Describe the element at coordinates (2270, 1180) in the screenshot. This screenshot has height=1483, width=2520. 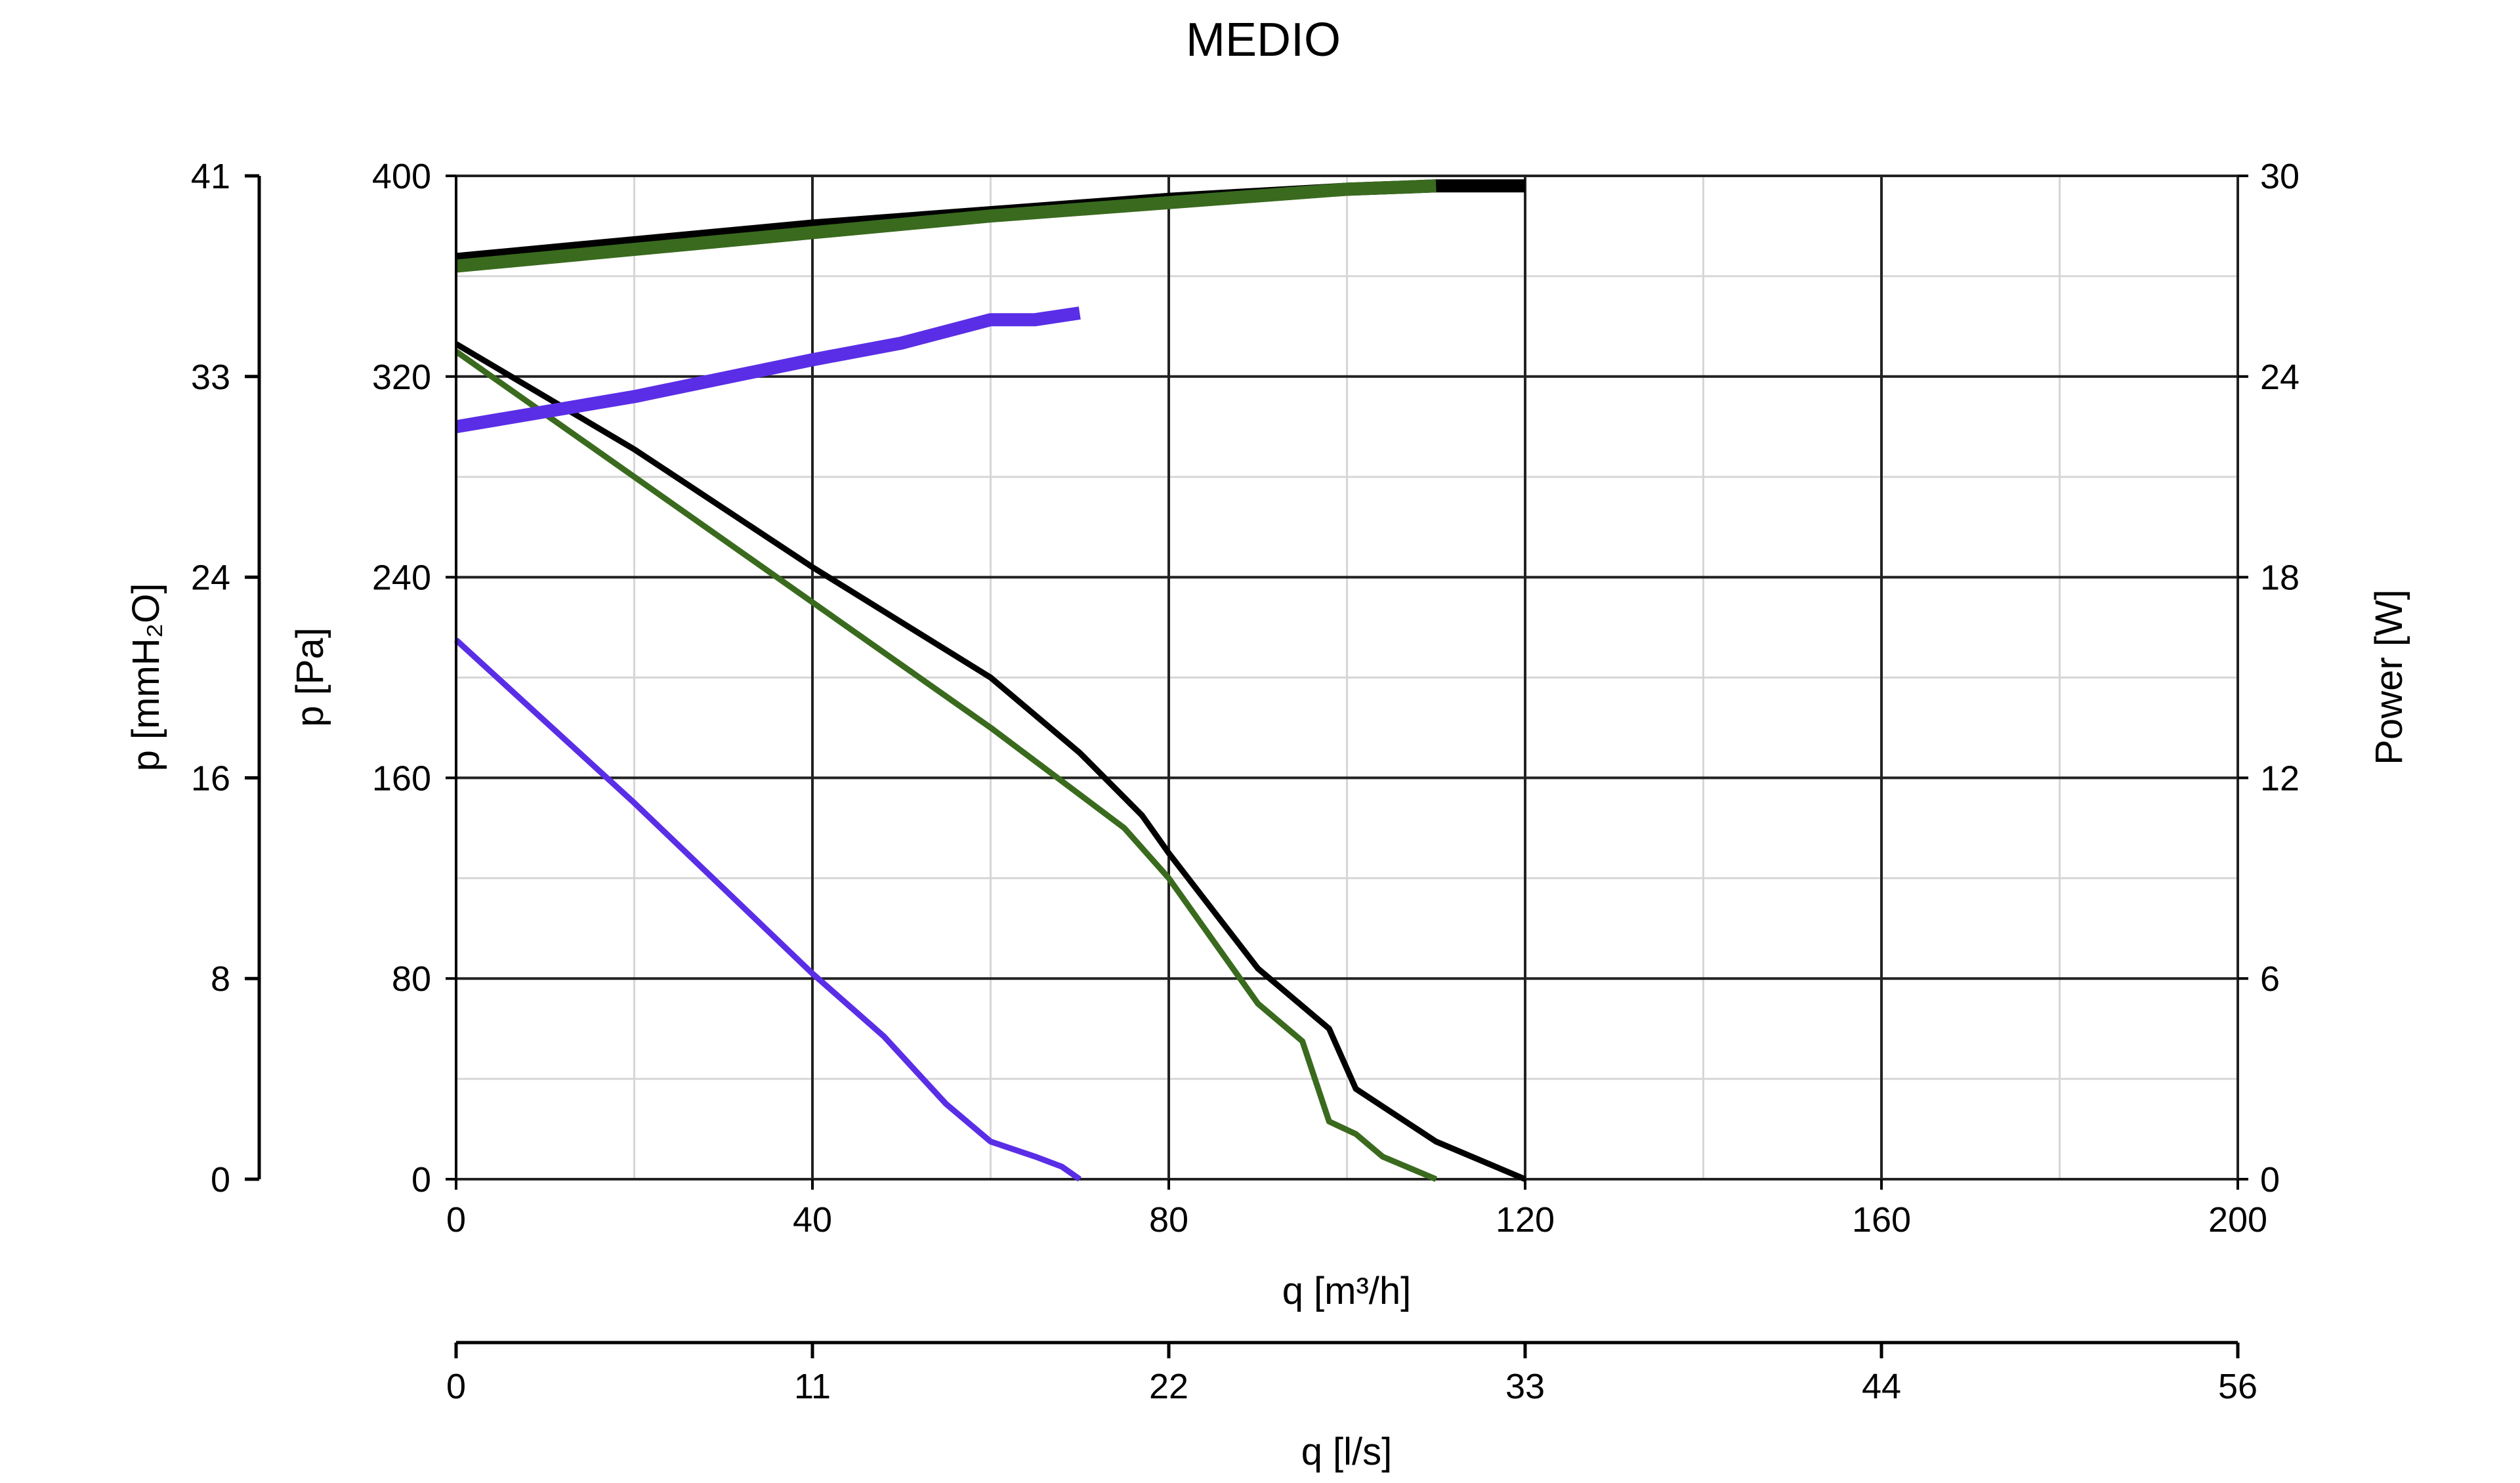
I see `power-tick-label: 0` at that location.